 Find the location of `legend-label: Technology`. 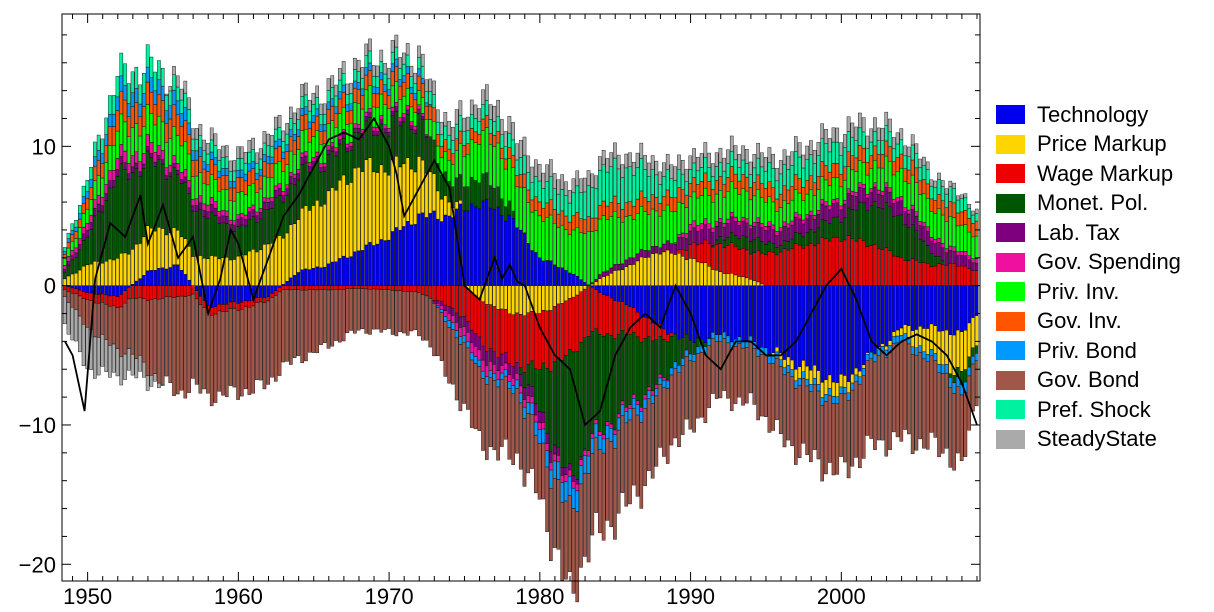

legend-label: Technology is located at coordinates (1093, 114).